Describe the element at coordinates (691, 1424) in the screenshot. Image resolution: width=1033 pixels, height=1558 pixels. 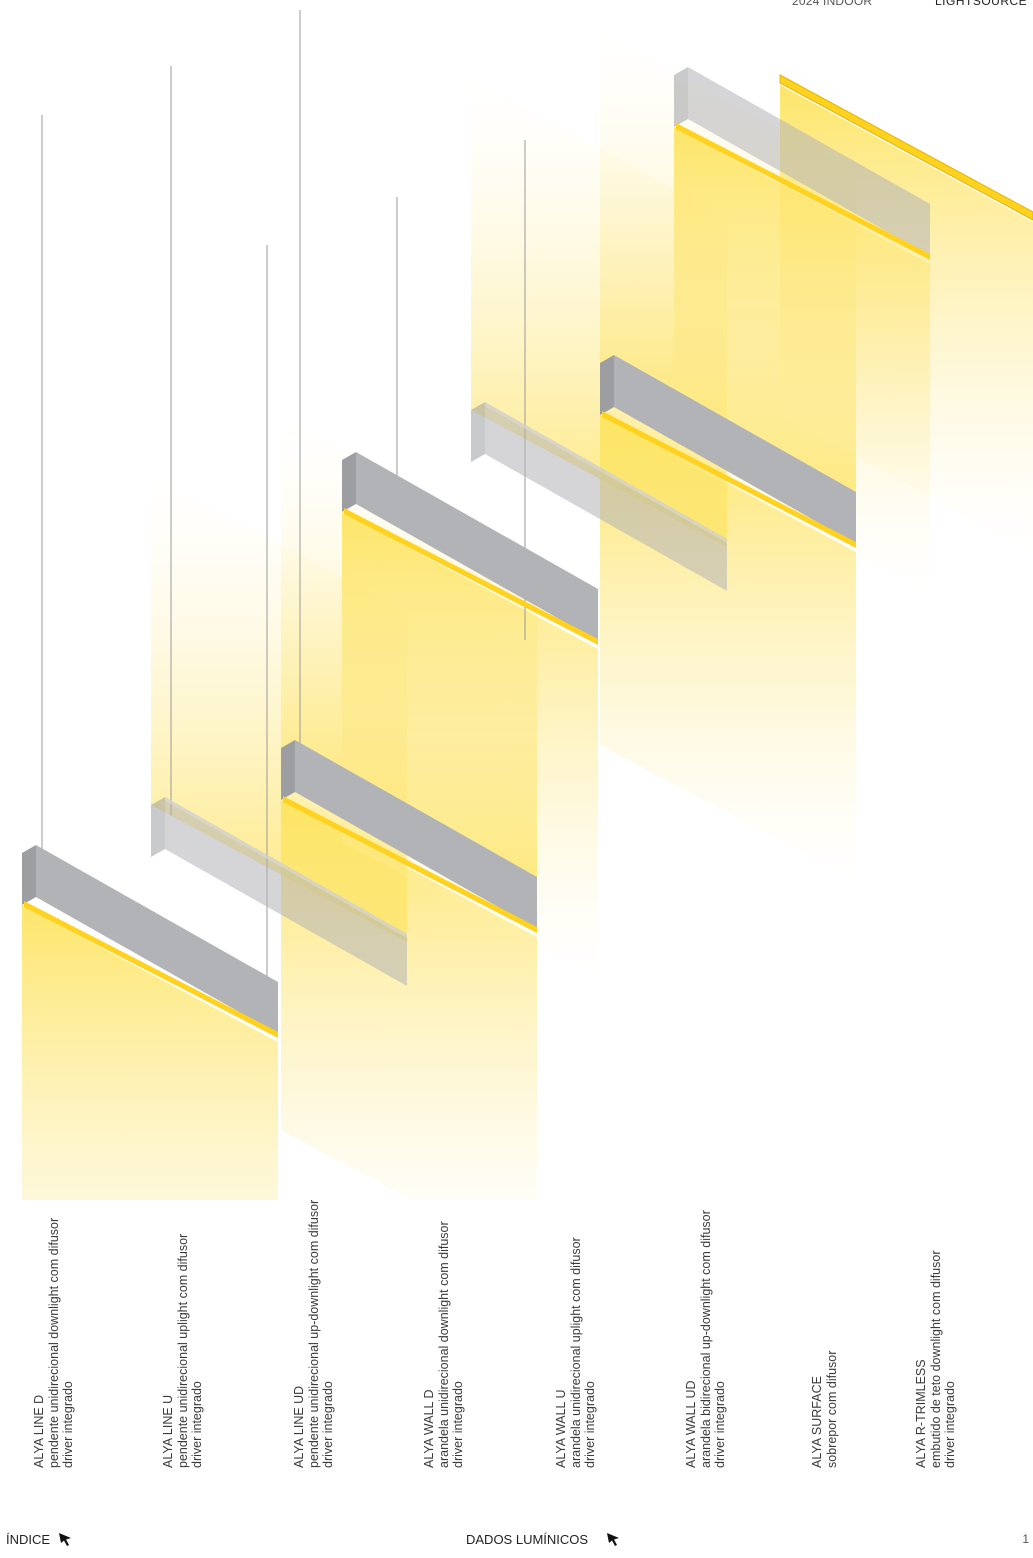
I see `product-name: ALYA WALL UD` at that location.